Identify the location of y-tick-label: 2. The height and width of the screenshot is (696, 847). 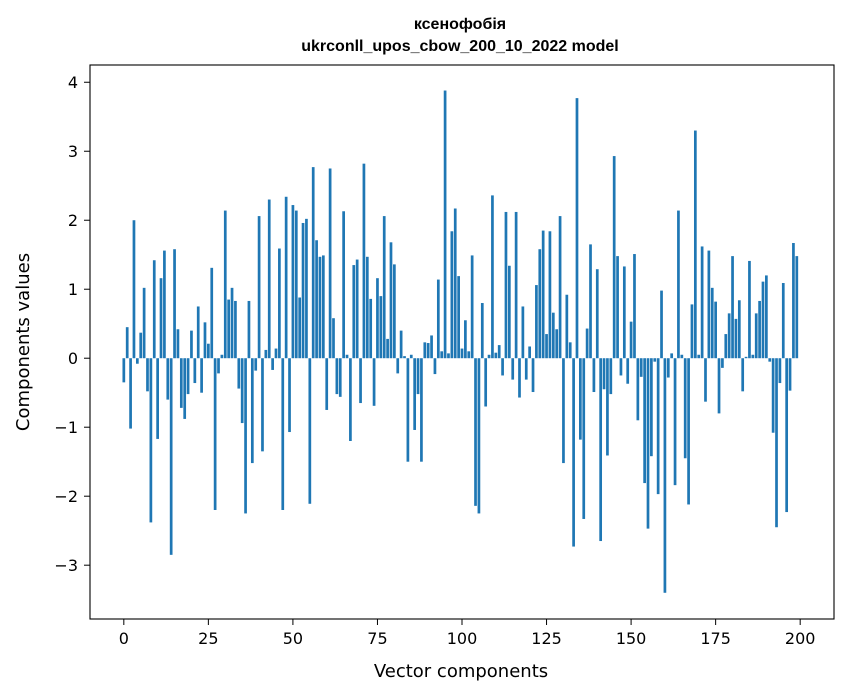
(73, 220).